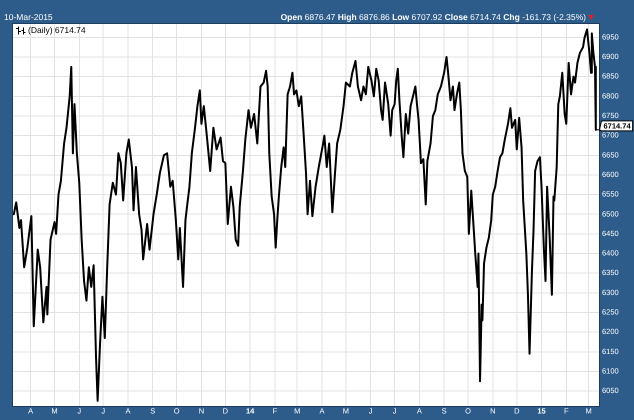  Describe the element at coordinates (28, 17) in the screenshot. I see `chart-subtitle: 10-Mar-2015` at that location.